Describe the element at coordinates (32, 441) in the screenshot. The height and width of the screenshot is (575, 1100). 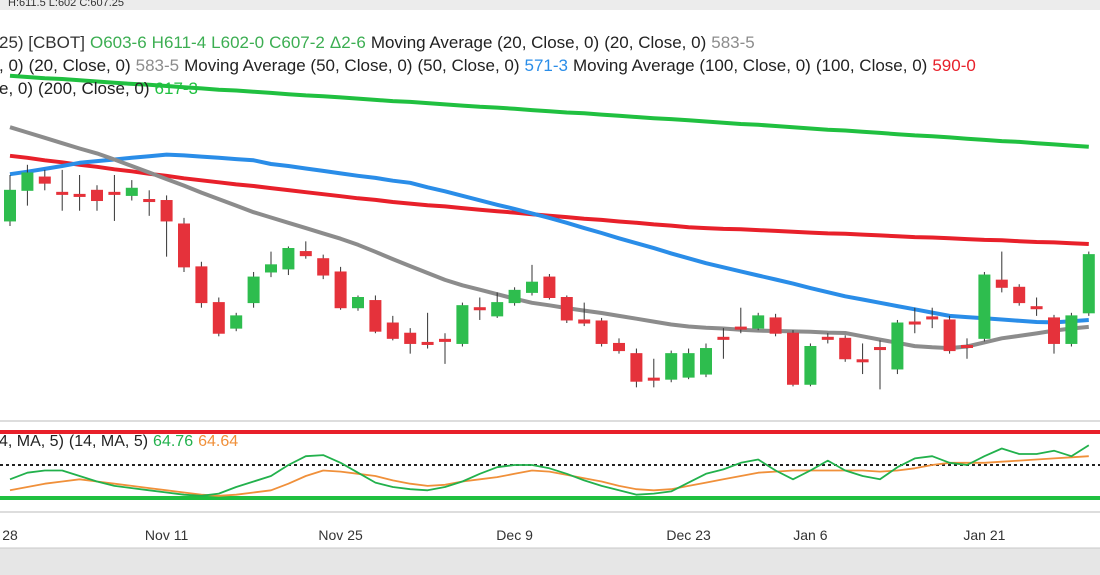
I see `legend-item: 4, MA, 5)` at that location.